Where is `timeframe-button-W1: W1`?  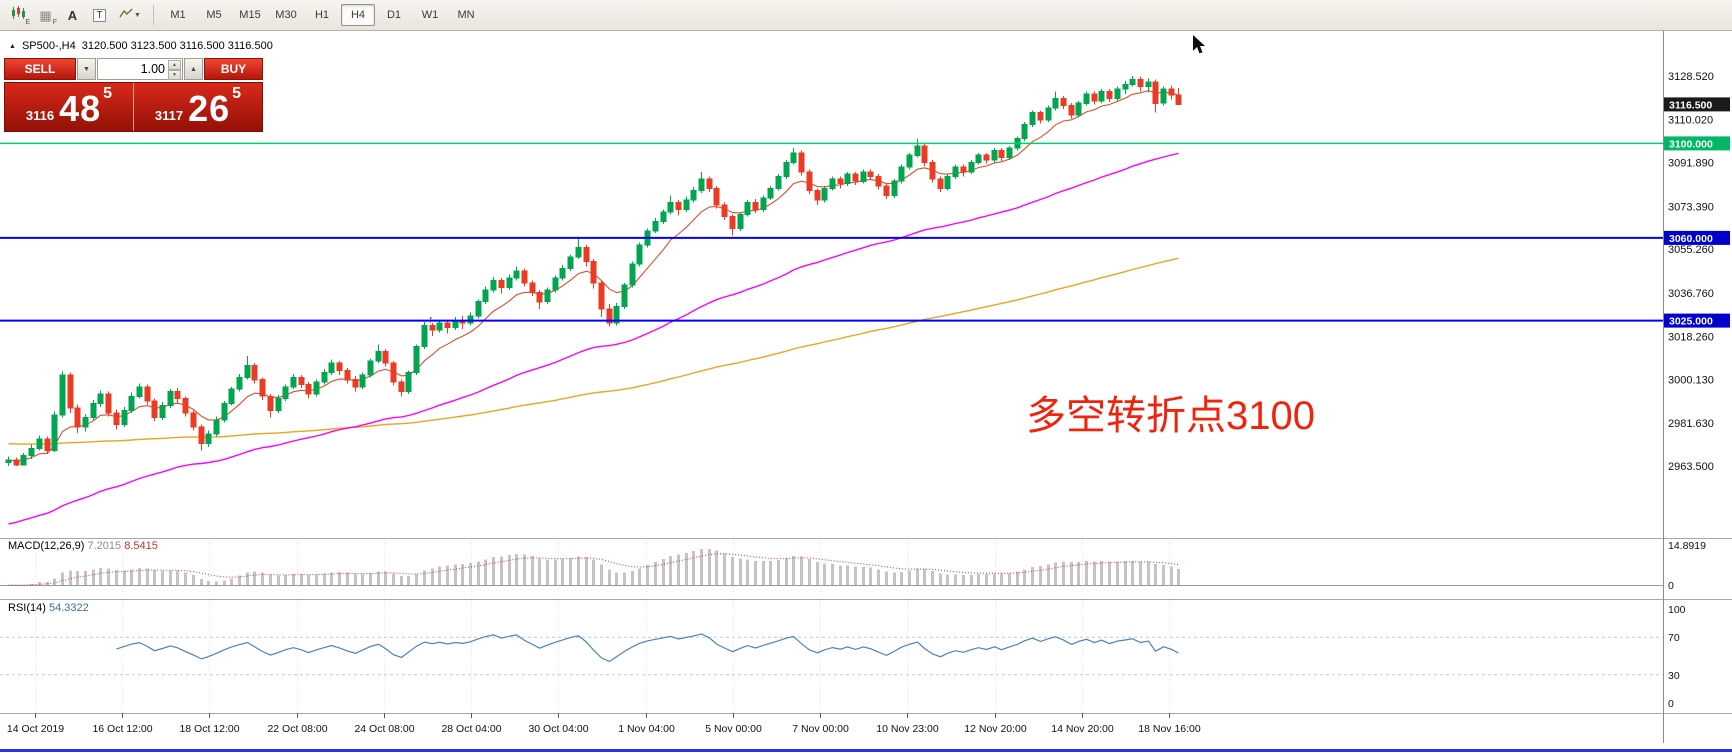
timeframe-button-W1: W1 is located at coordinates (430, 15).